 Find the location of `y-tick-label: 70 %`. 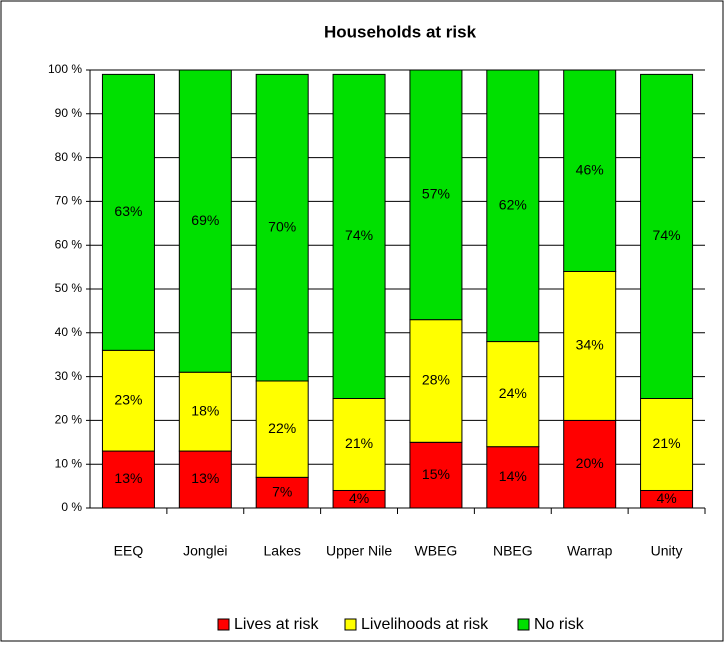

y-tick-label: 70 % is located at coordinates (69, 201).